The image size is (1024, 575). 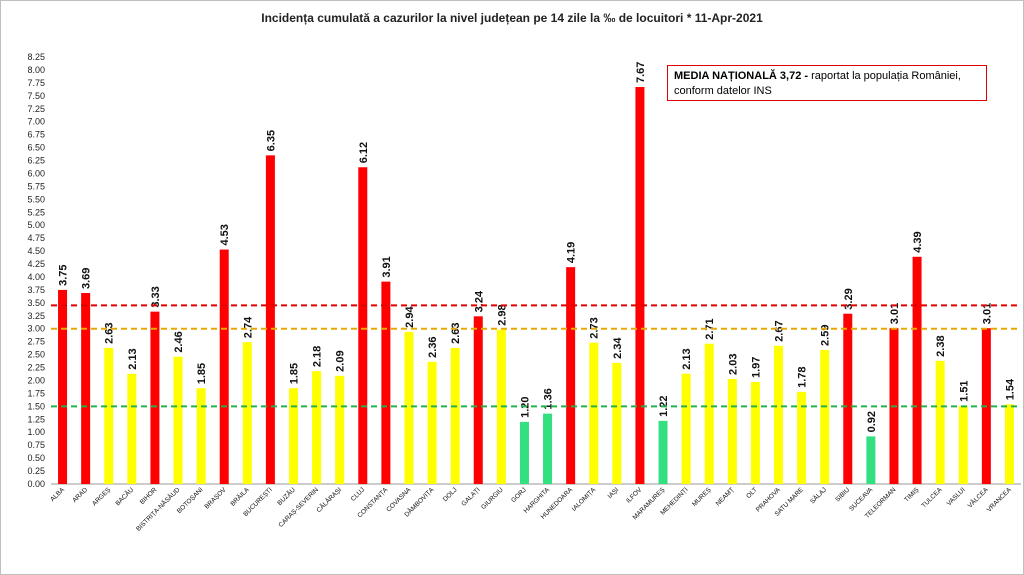 I want to click on x-tick-label: BUZĂU, so click(x=286, y=496).